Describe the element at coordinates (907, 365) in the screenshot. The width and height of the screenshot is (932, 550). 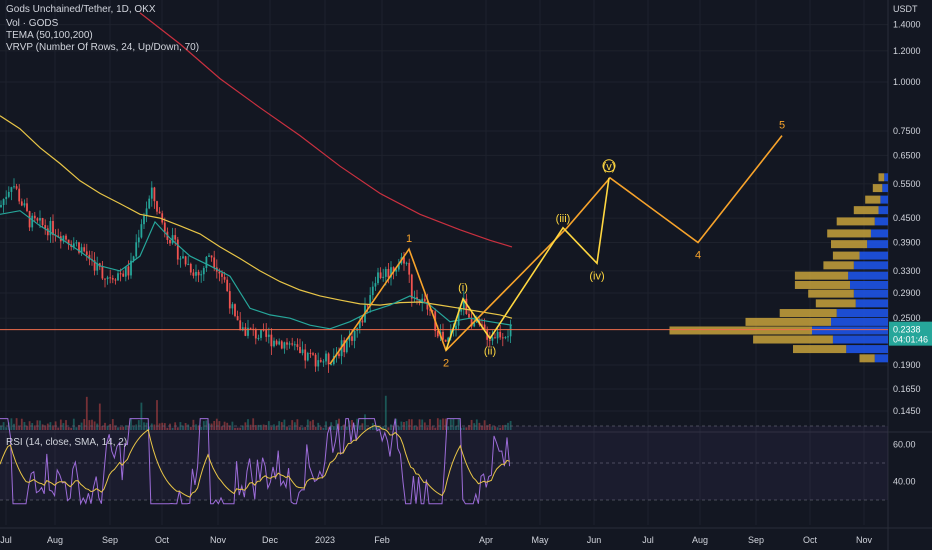
I see `price-tick-label: 0.1900` at that location.